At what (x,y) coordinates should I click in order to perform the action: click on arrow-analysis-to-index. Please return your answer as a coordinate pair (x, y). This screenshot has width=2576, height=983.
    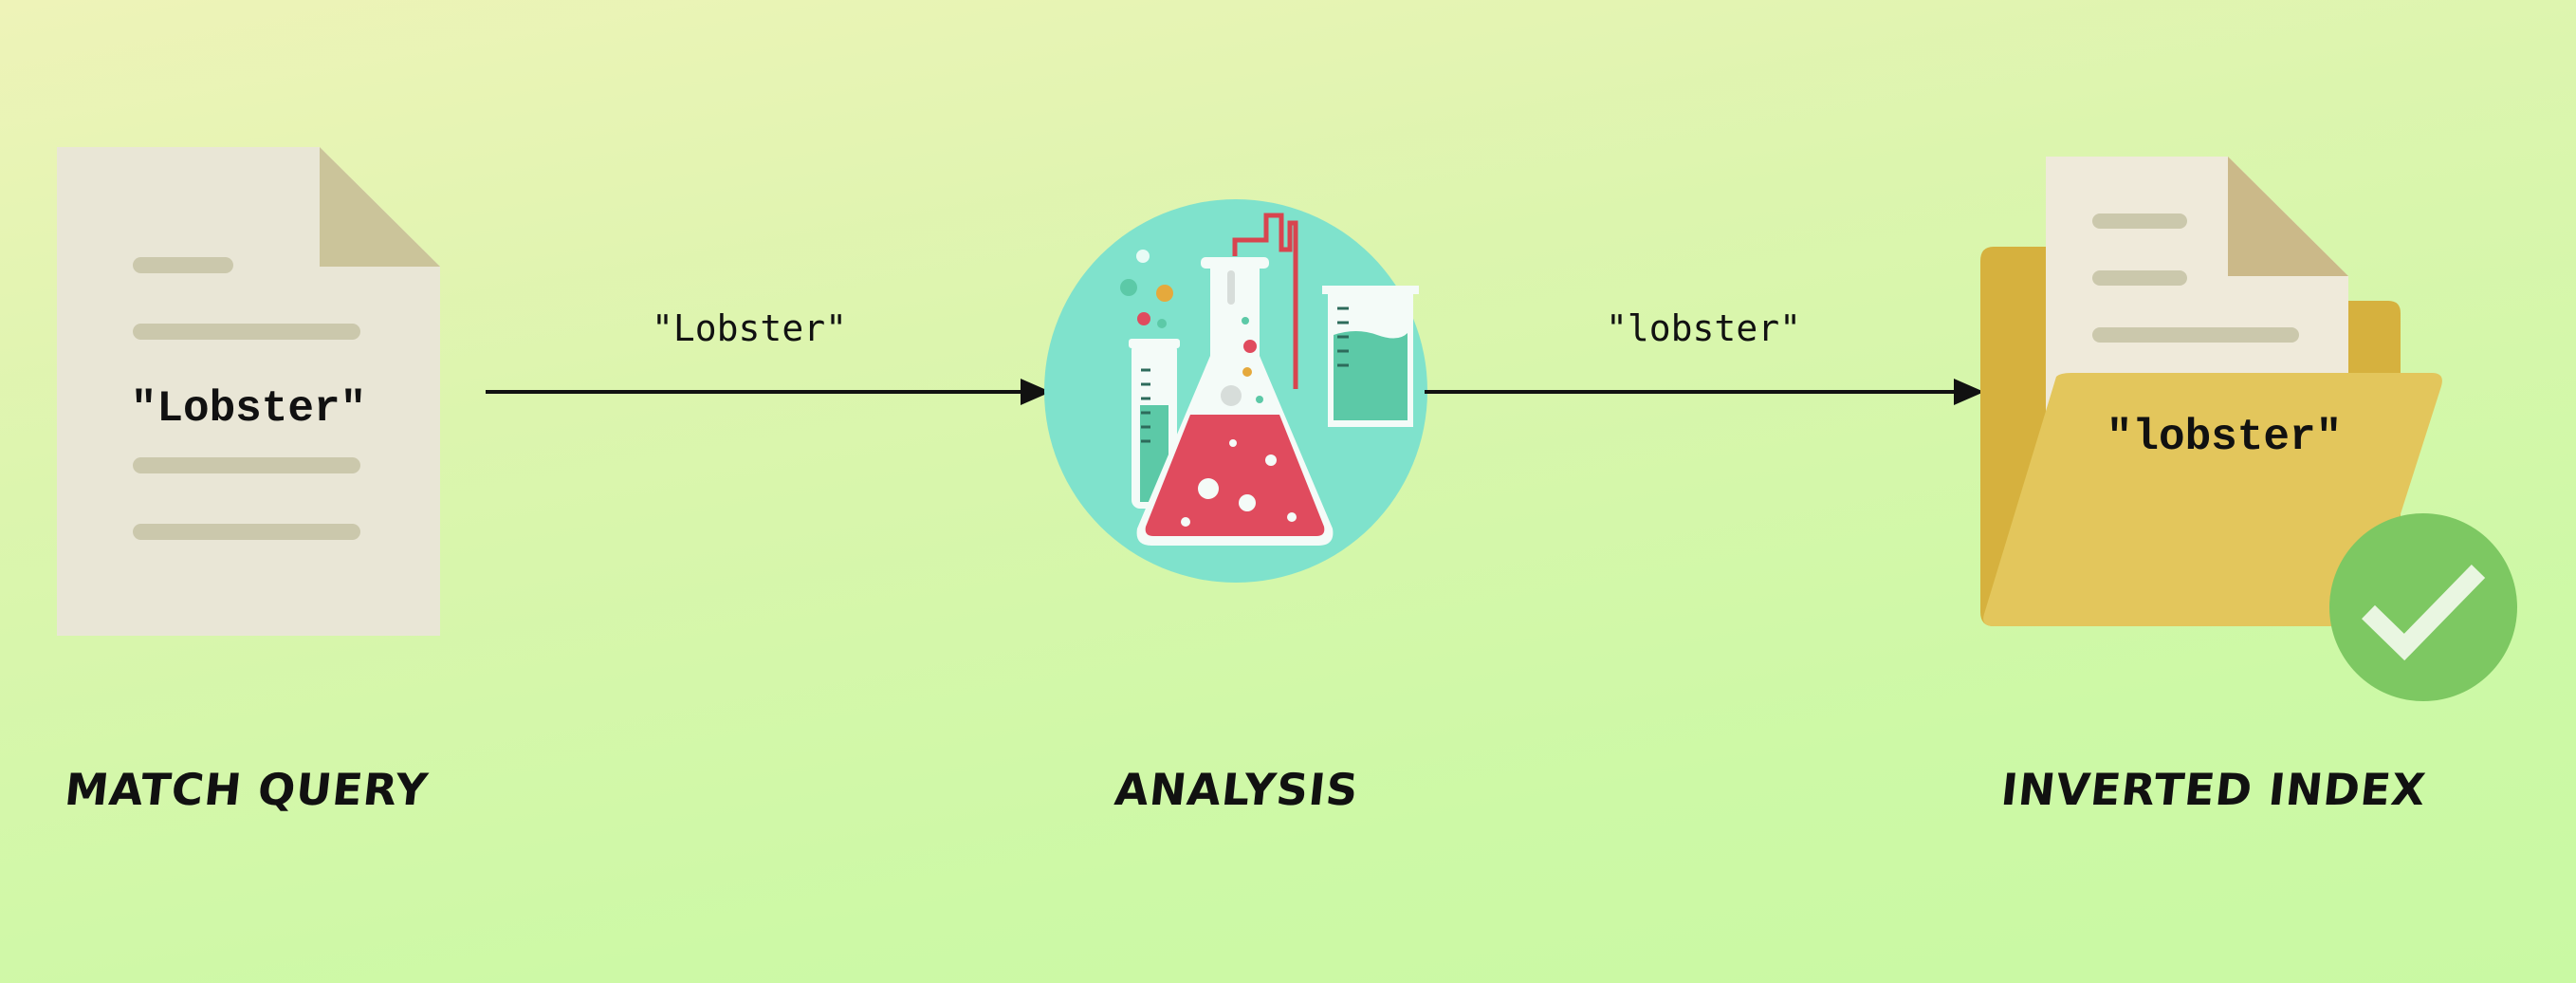
    Looking at the image, I should click on (1704, 392).